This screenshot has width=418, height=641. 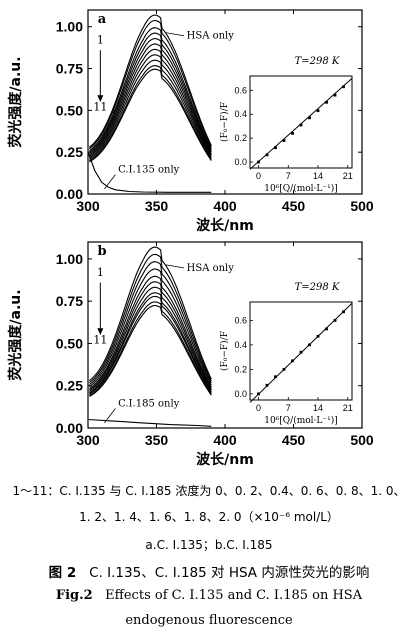 What do you see at coordinates (211, 268) in the screenshot?
I see `label-hsa-only: HSA only` at bounding box center [211, 268].